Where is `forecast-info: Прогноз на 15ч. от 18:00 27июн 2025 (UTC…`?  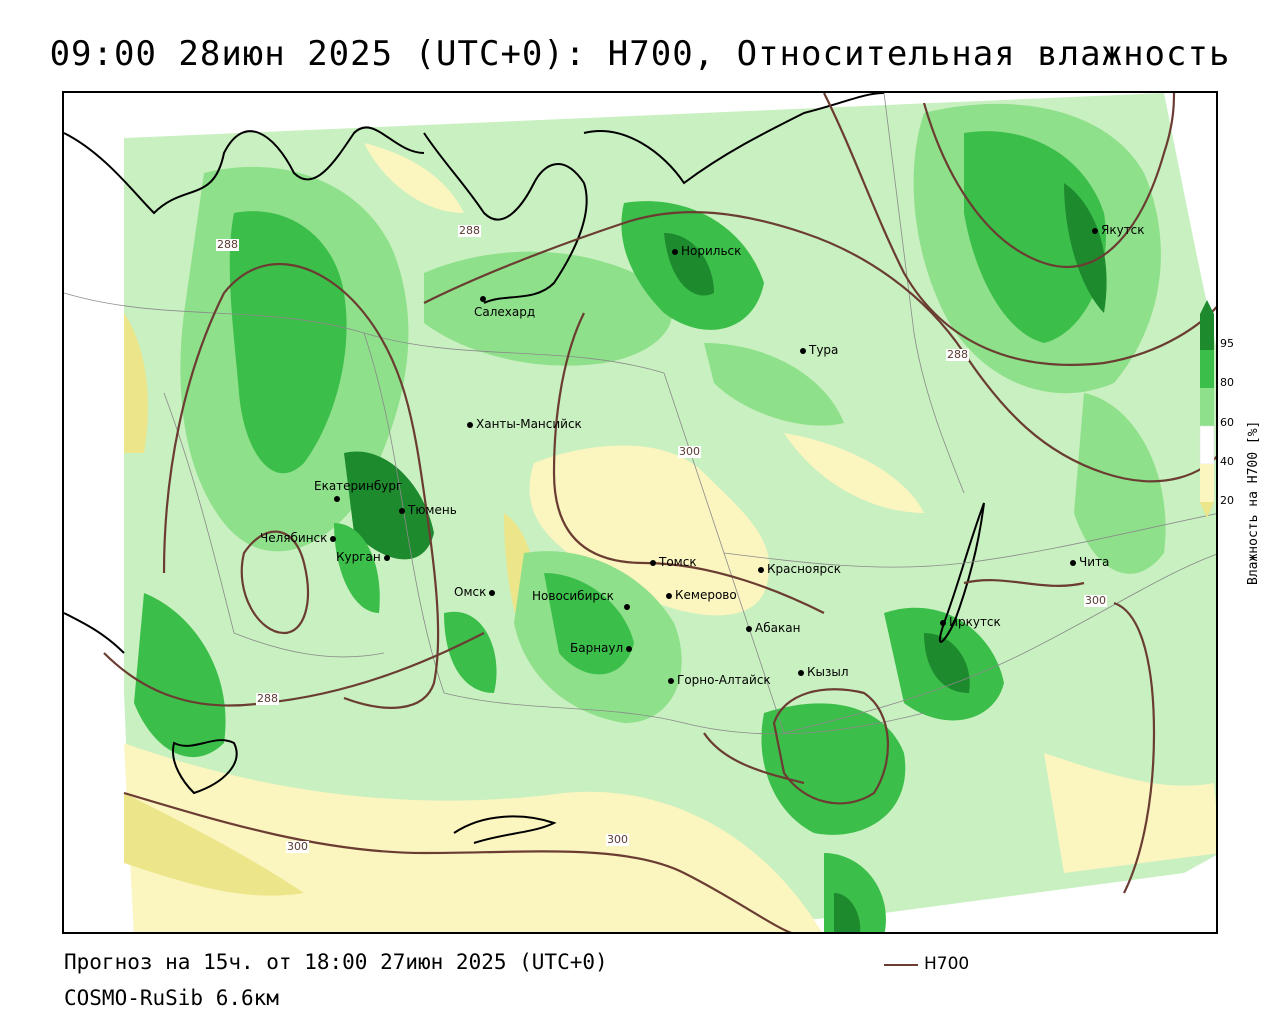 forecast-info: Прогноз на 15ч. от 18:00 27июн 2025 (UTC… is located at coordinates (336, 962).